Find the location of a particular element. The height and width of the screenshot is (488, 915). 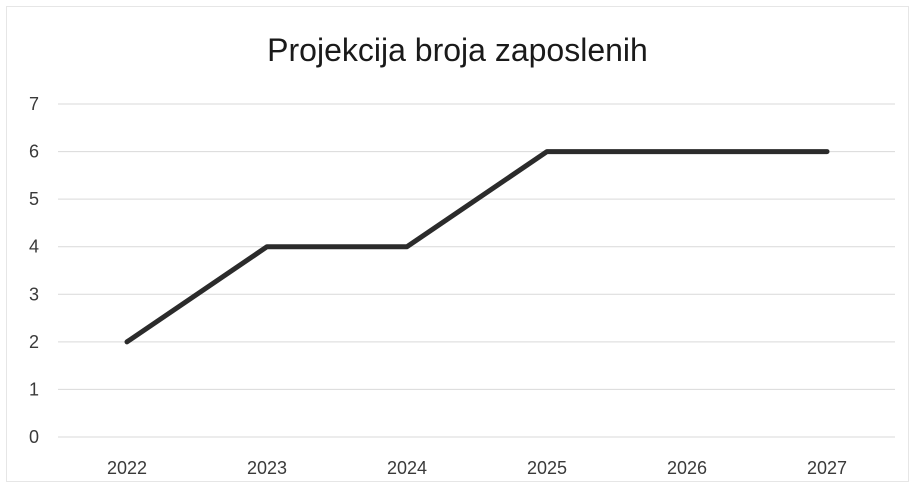

y-tick-label: 5 is located at coordinates (34, 199).